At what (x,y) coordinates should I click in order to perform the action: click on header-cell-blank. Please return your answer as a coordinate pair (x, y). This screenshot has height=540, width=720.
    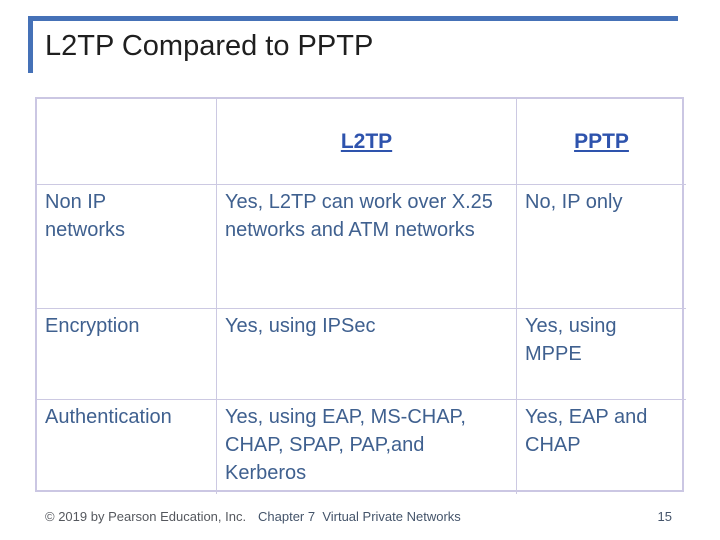
    Looking at the image, I should click on (127, 142).